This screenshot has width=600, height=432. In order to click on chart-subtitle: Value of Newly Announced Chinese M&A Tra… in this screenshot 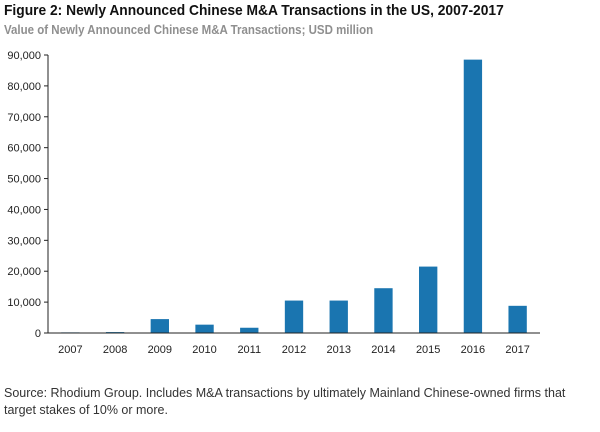, I will do `click(189, 30)`.